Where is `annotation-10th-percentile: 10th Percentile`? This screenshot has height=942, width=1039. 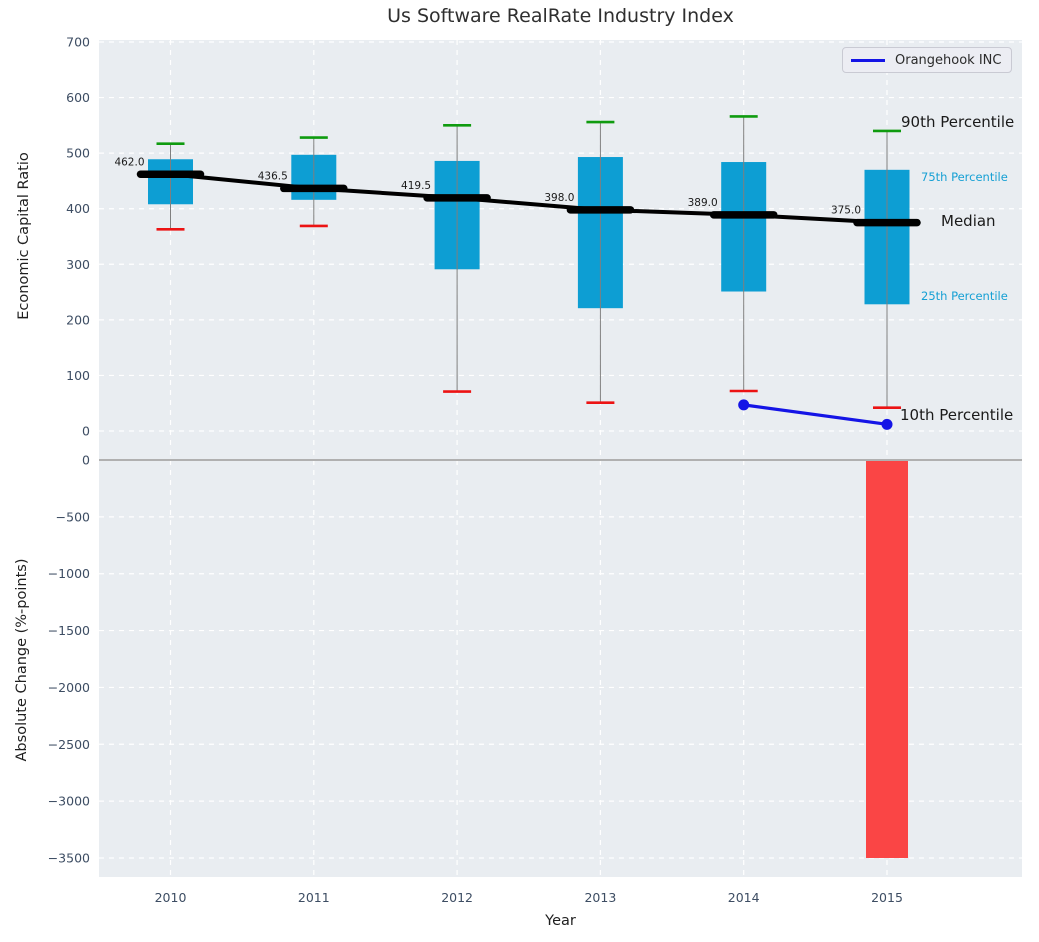 annotation-10th-percentile: 10th Percentile is located at coordinates (957, 415).